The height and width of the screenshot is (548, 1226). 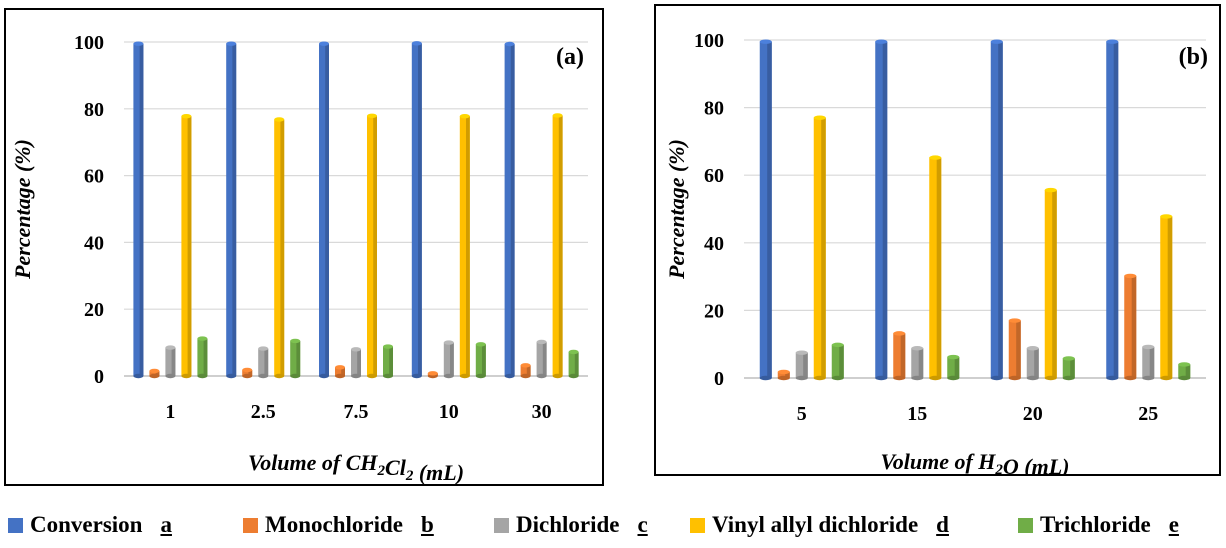 I want to click on x-tick-label: 10, so click(x=449, y=412).